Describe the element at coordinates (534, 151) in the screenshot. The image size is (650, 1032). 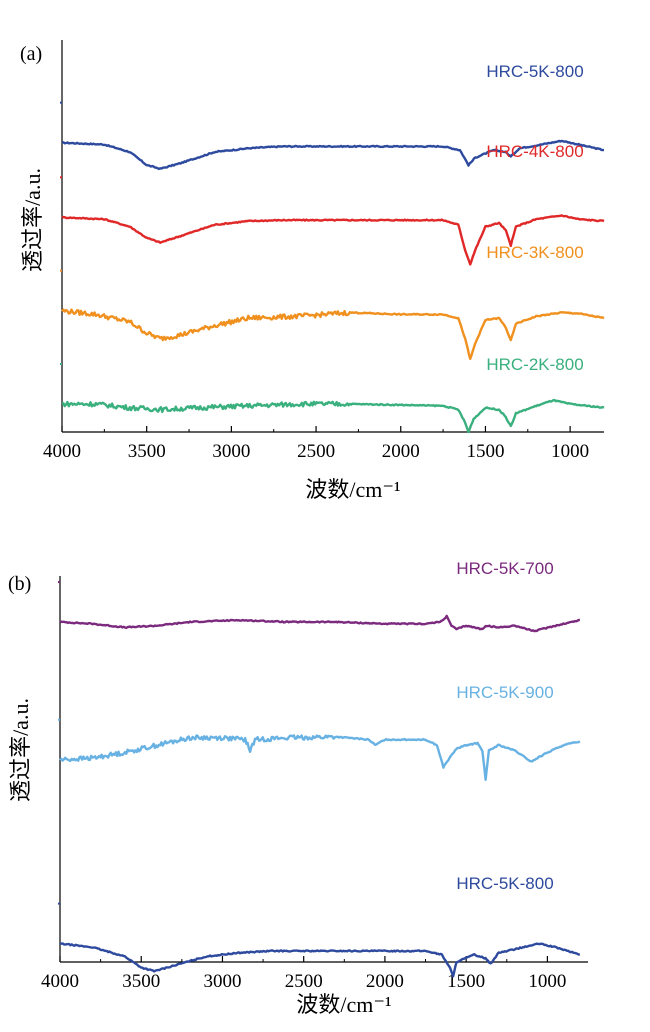
I see `series-label: HRC-4K-800` at that location.